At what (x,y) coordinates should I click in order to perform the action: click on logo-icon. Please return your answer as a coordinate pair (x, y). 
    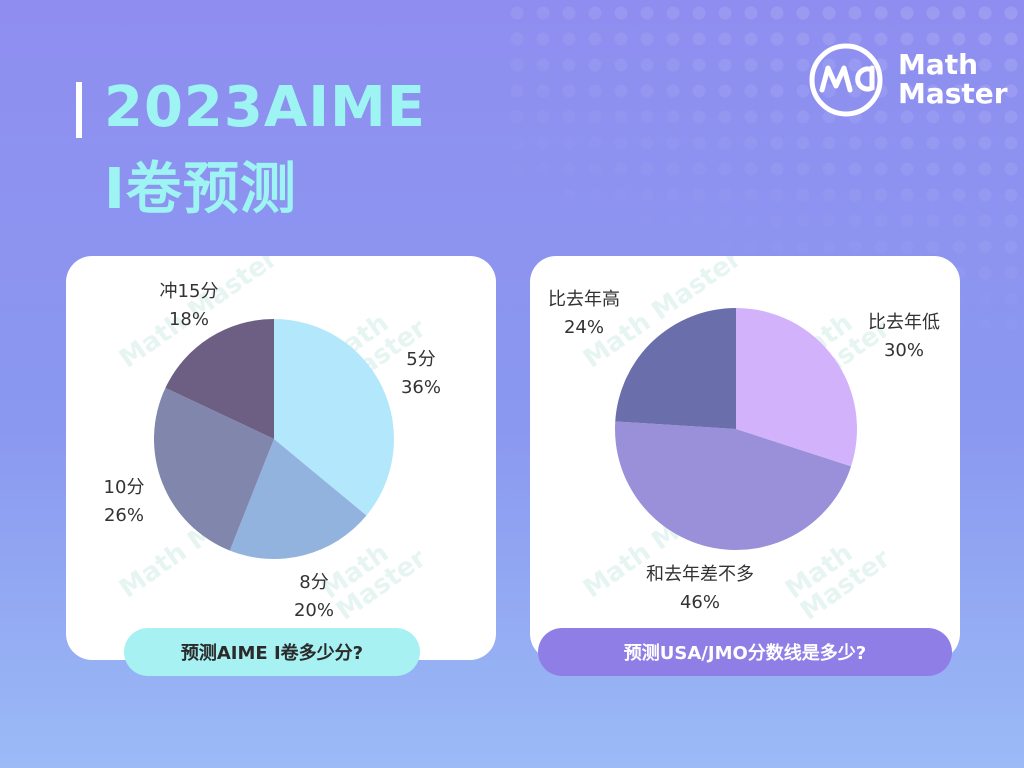
    Looking at the image, I should click on (846, 80).